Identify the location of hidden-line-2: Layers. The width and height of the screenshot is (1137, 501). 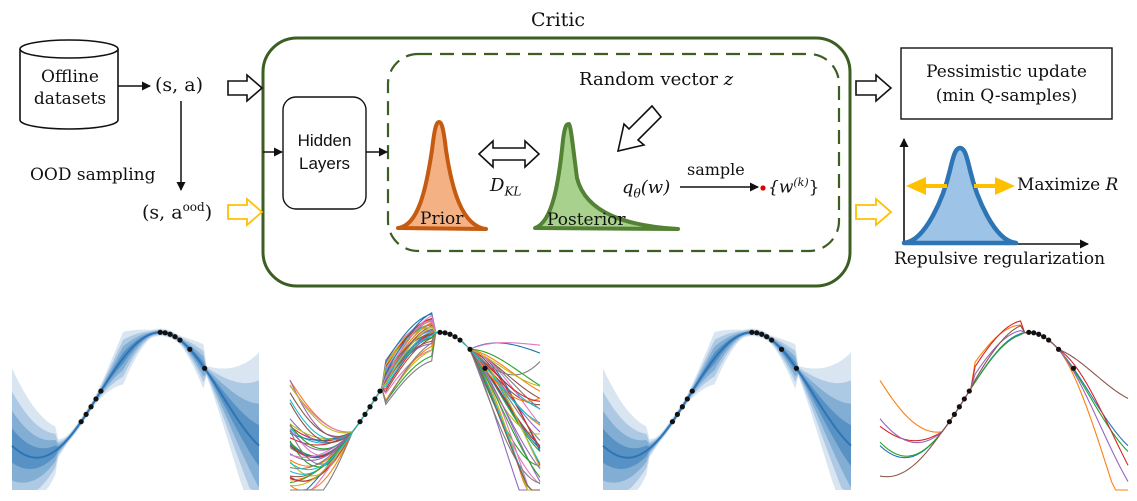
(324, 163).